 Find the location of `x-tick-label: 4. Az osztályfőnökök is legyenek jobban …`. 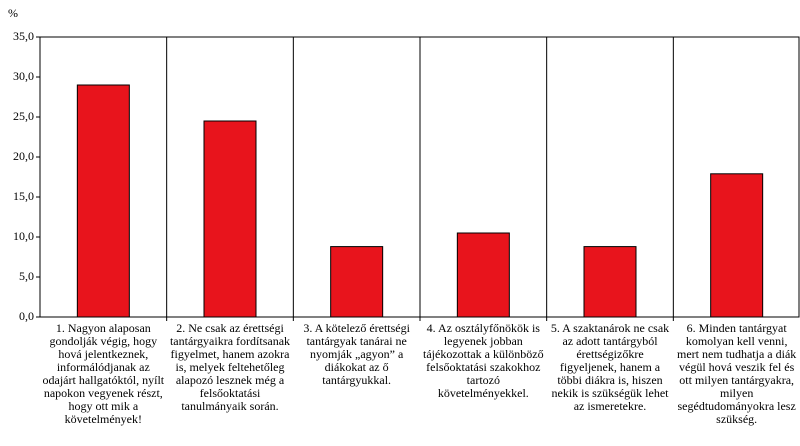

x-tick-label: 4. Az osztályfőnökök is legyenek jobban … is located at coordinates (483, 360).